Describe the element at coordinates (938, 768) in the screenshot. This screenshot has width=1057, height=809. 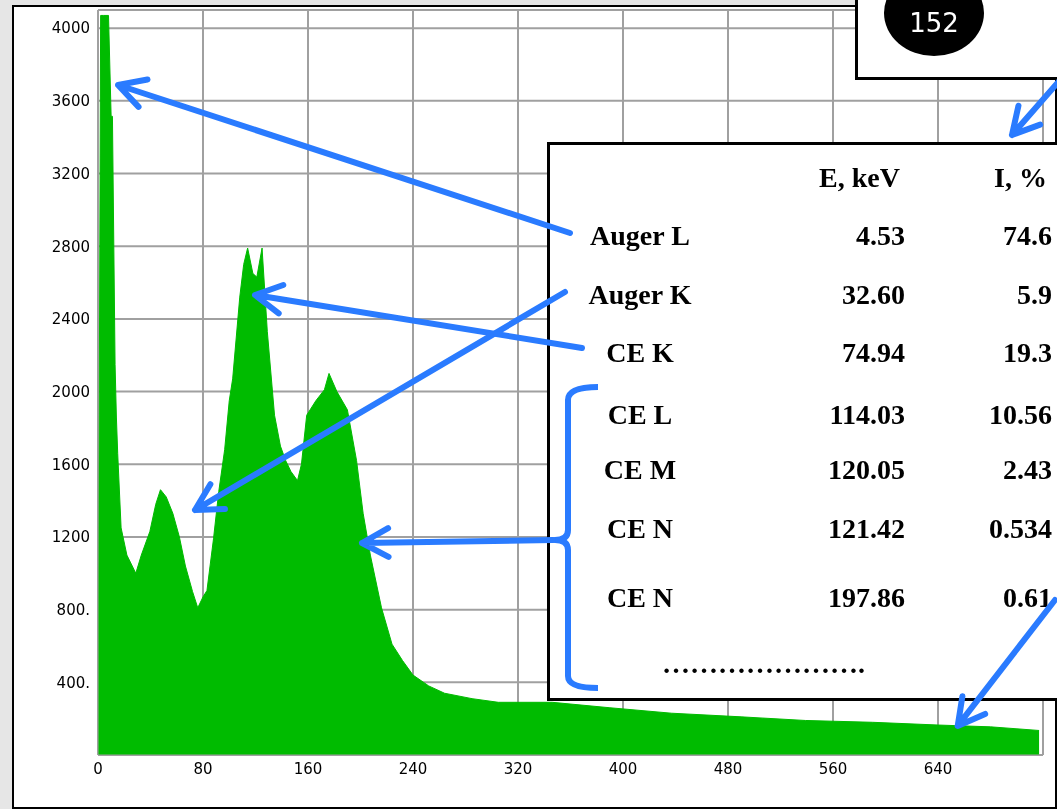
I see `x-tick-label: 640` at that location.